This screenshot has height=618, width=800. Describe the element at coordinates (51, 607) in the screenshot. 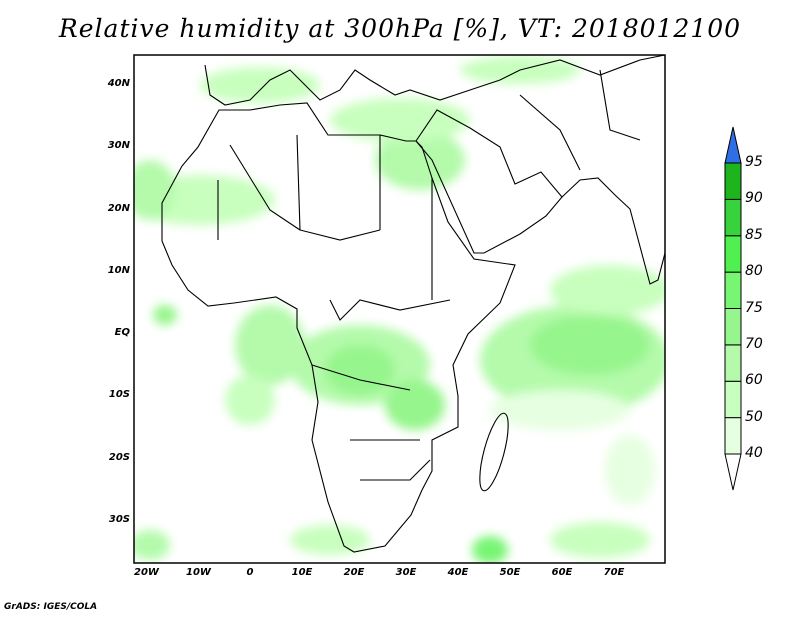

I see `grads-credit: GrADS: IGES/COLA` at that location.